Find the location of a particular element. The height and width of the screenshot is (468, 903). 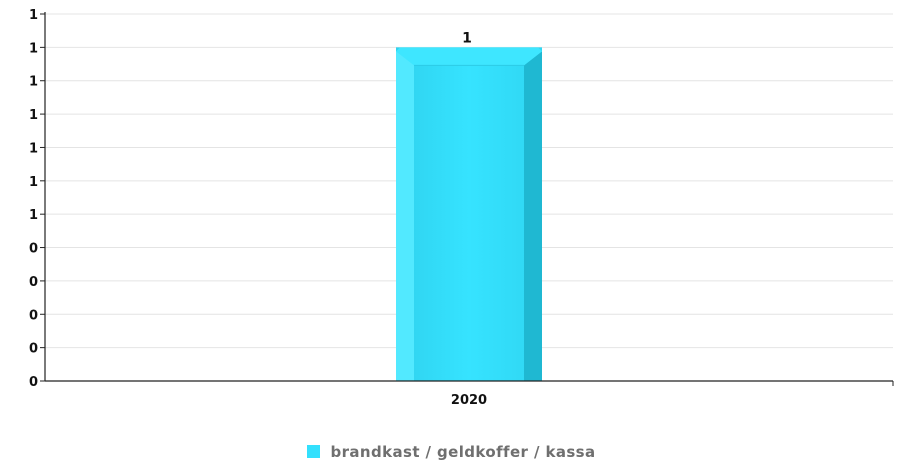

bar-left-face is located at coordinates (405, 216).